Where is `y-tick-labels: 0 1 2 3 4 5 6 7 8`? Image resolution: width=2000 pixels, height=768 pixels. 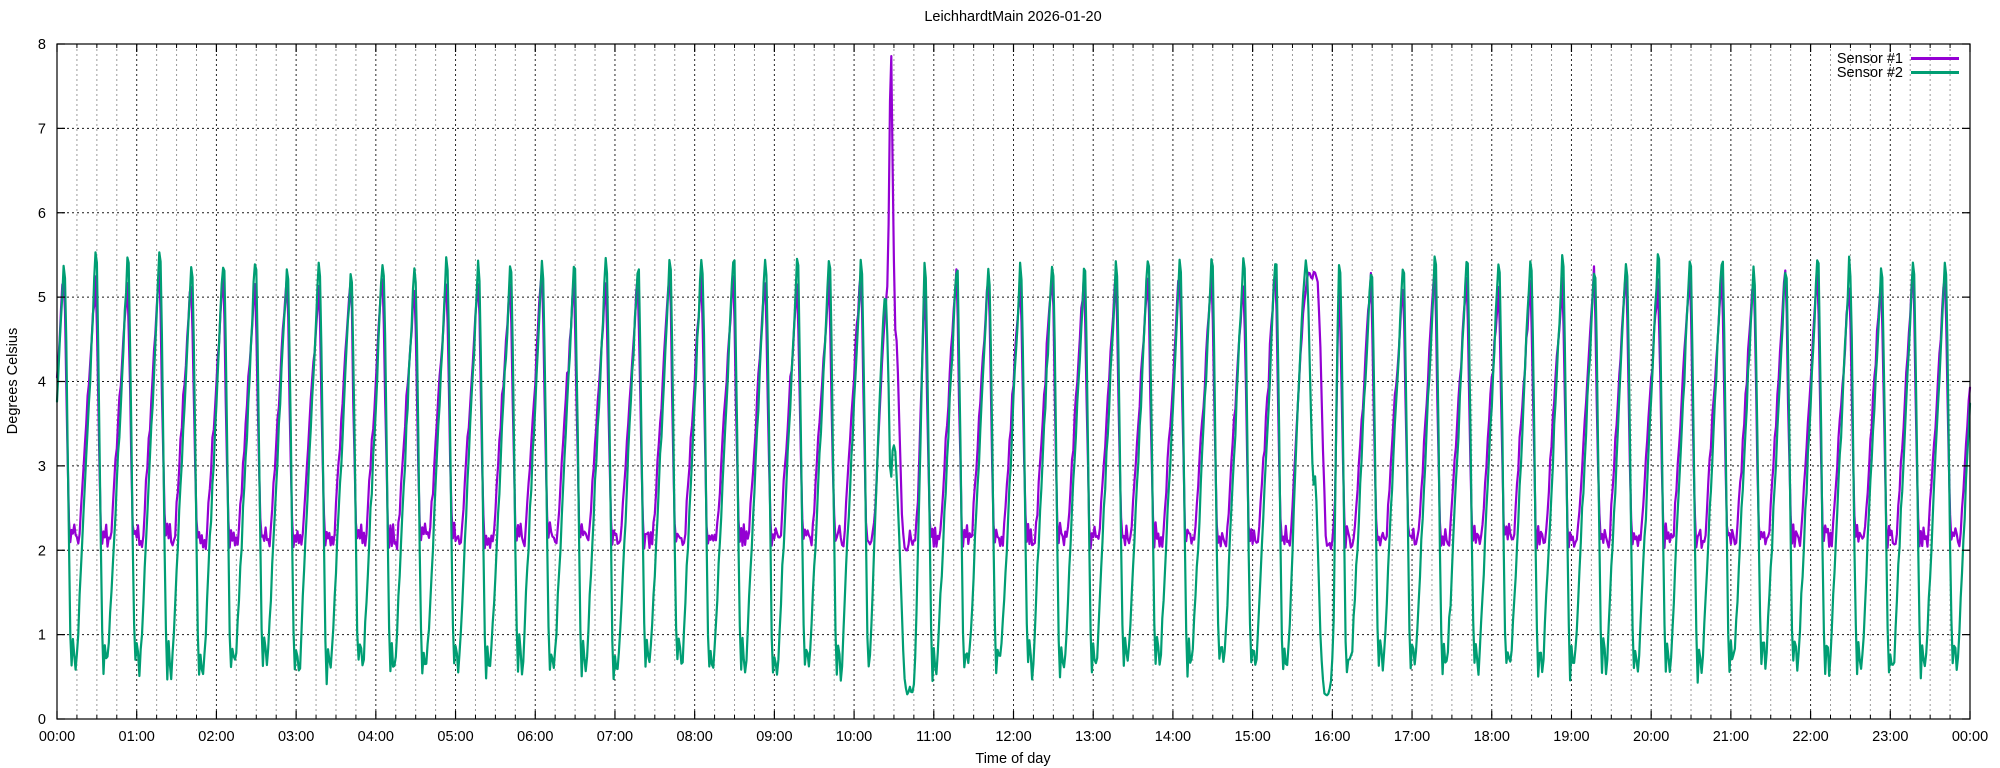 y-tick-labels: 0 1 2 3 4 5 6 7 8 is located at coordinates (42, 382).